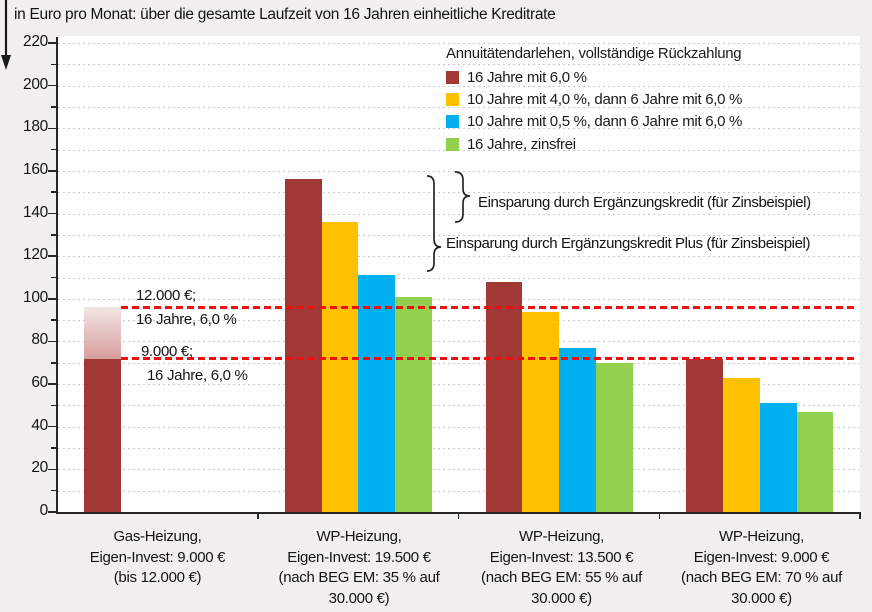 This screenshot has width=872, height=612. I want to click on y-axis-tick-label: 80, so click(39, 340).